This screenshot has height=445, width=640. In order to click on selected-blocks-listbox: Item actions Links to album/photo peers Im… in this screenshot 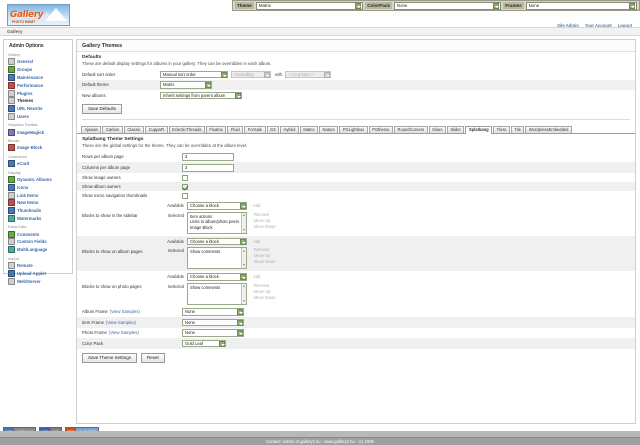, I will do `click(217, 222)`.